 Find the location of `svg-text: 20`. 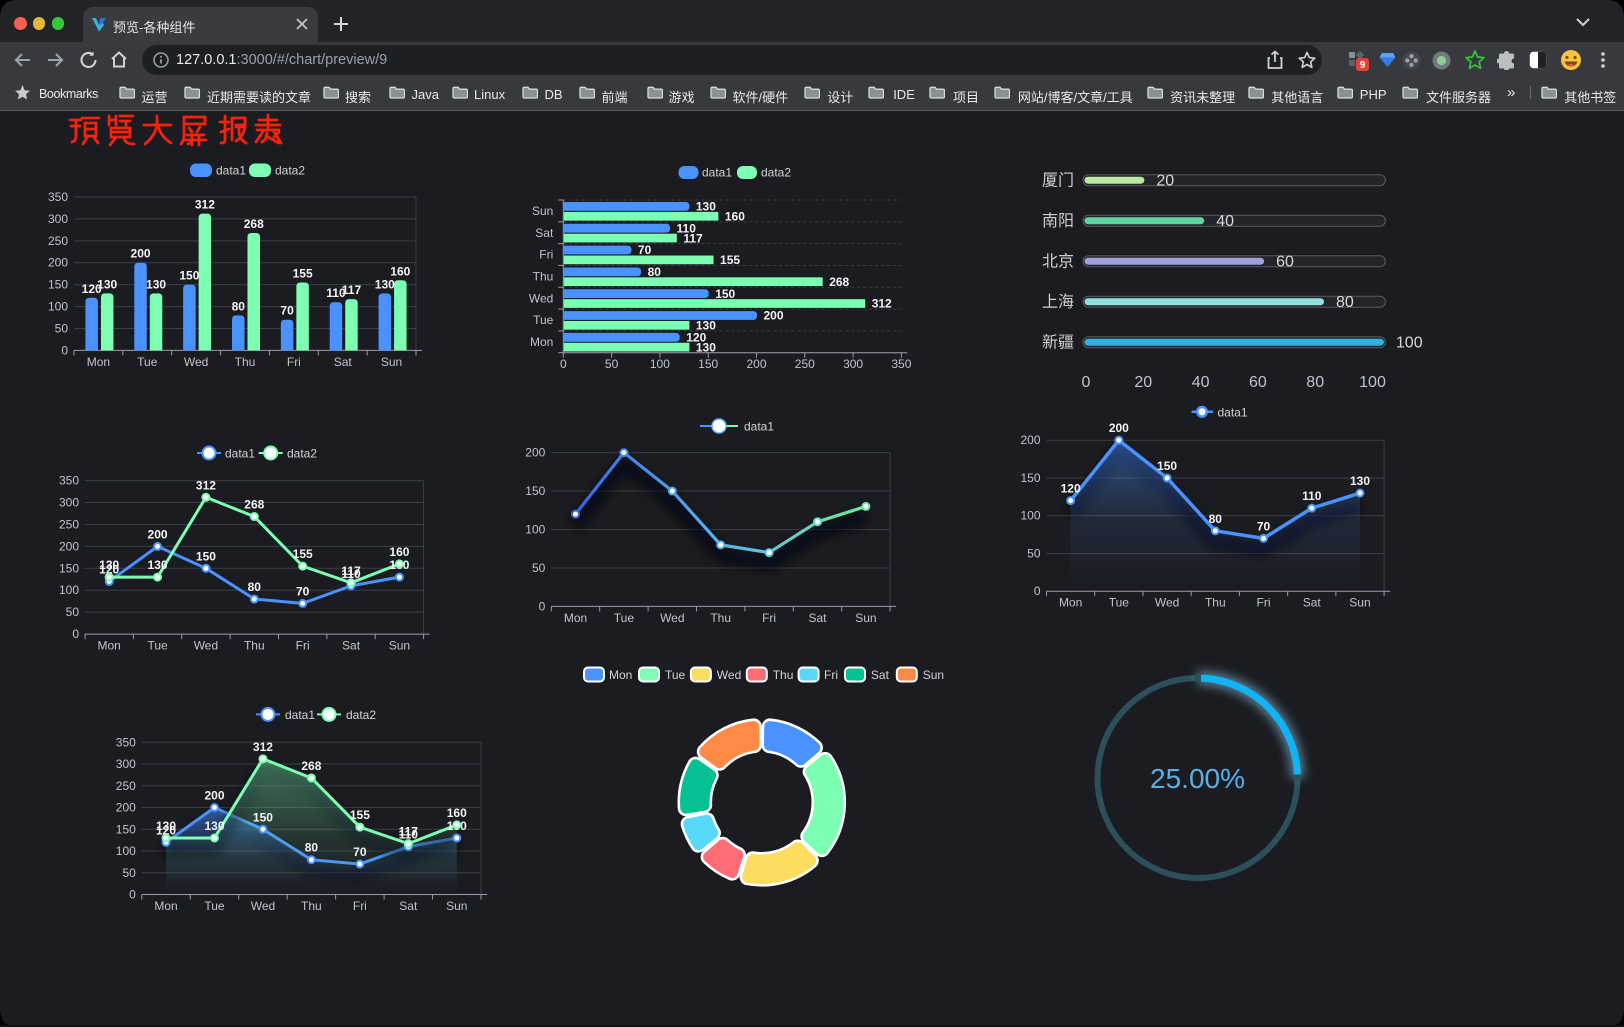

svg-text: 20 is located at coordinates (1143, 382).